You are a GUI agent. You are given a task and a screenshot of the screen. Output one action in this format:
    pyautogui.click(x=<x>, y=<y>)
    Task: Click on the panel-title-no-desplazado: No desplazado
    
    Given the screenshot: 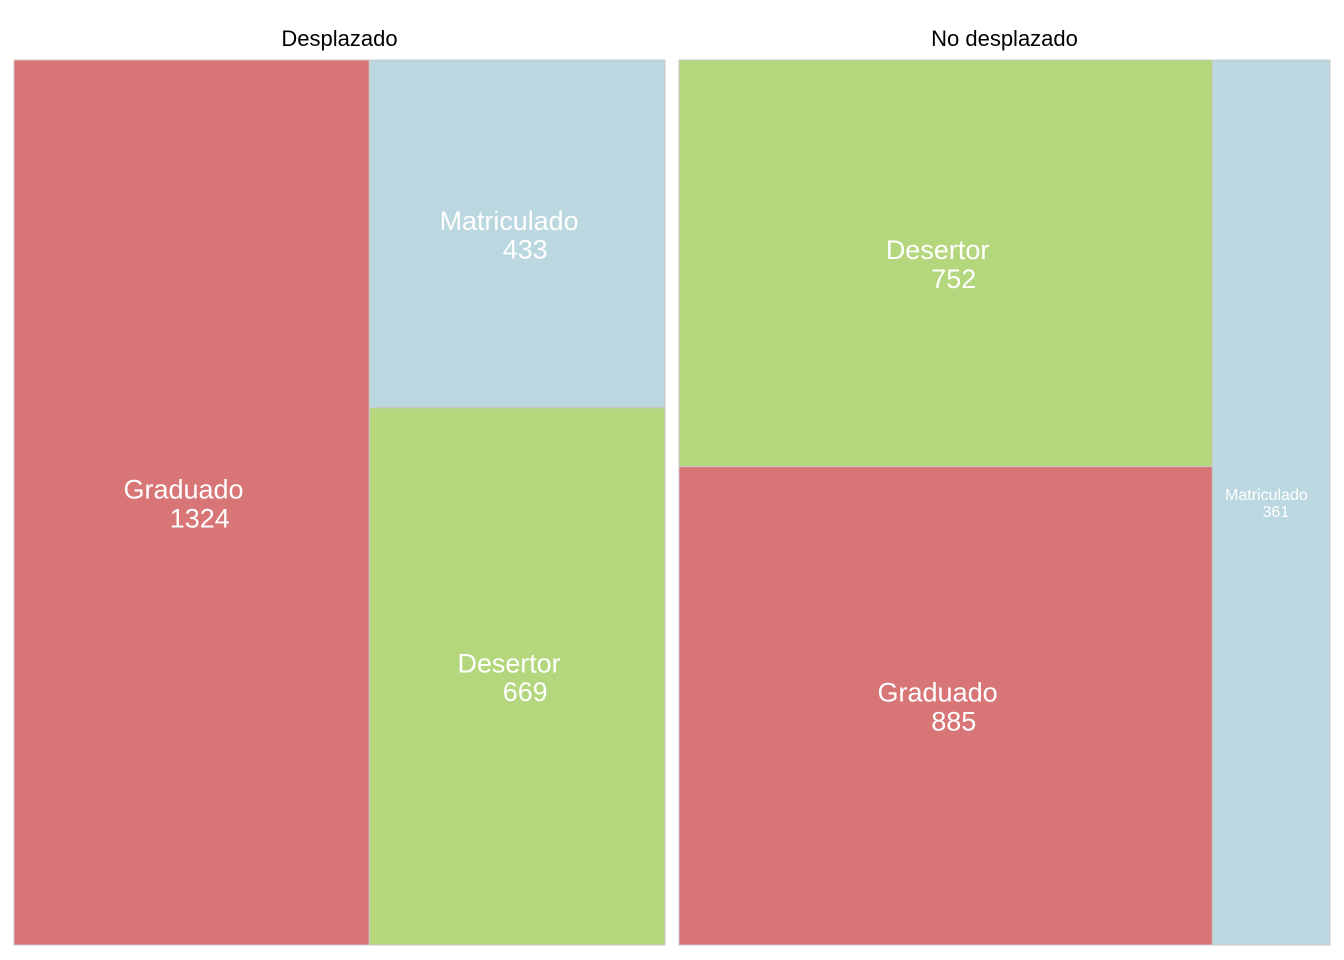 What is the action you would take?
    pyautogui.click(x=1004, y=38)
    